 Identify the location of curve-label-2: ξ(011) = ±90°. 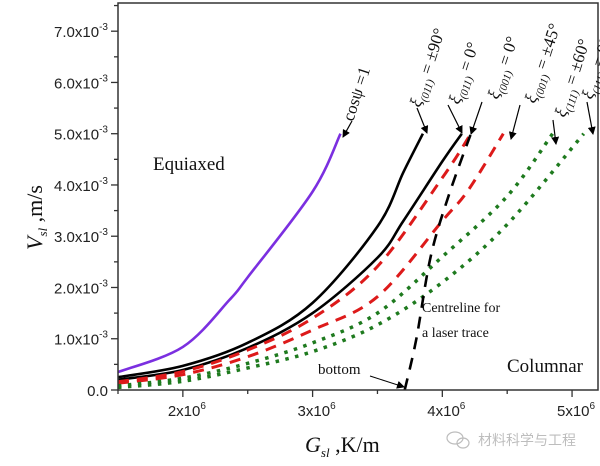
(427, 80).